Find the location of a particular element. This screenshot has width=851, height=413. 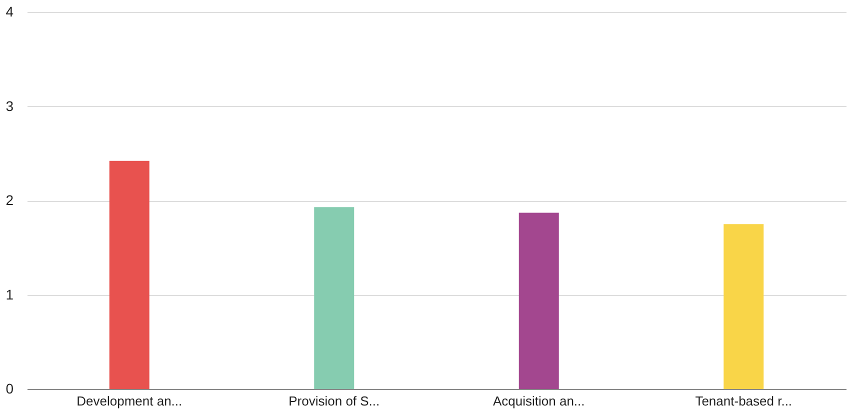

y-tick-label: 1 is located at coordinates (10, 294).